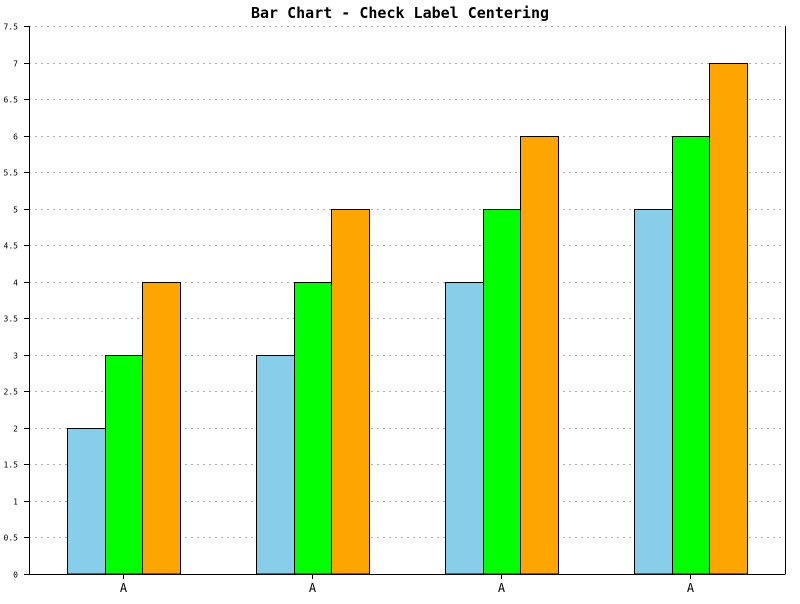  What do you see at coordinates (15, 283) in the screenshot?
I see `y-tick-label: 4` at bounding box center [15, 283].